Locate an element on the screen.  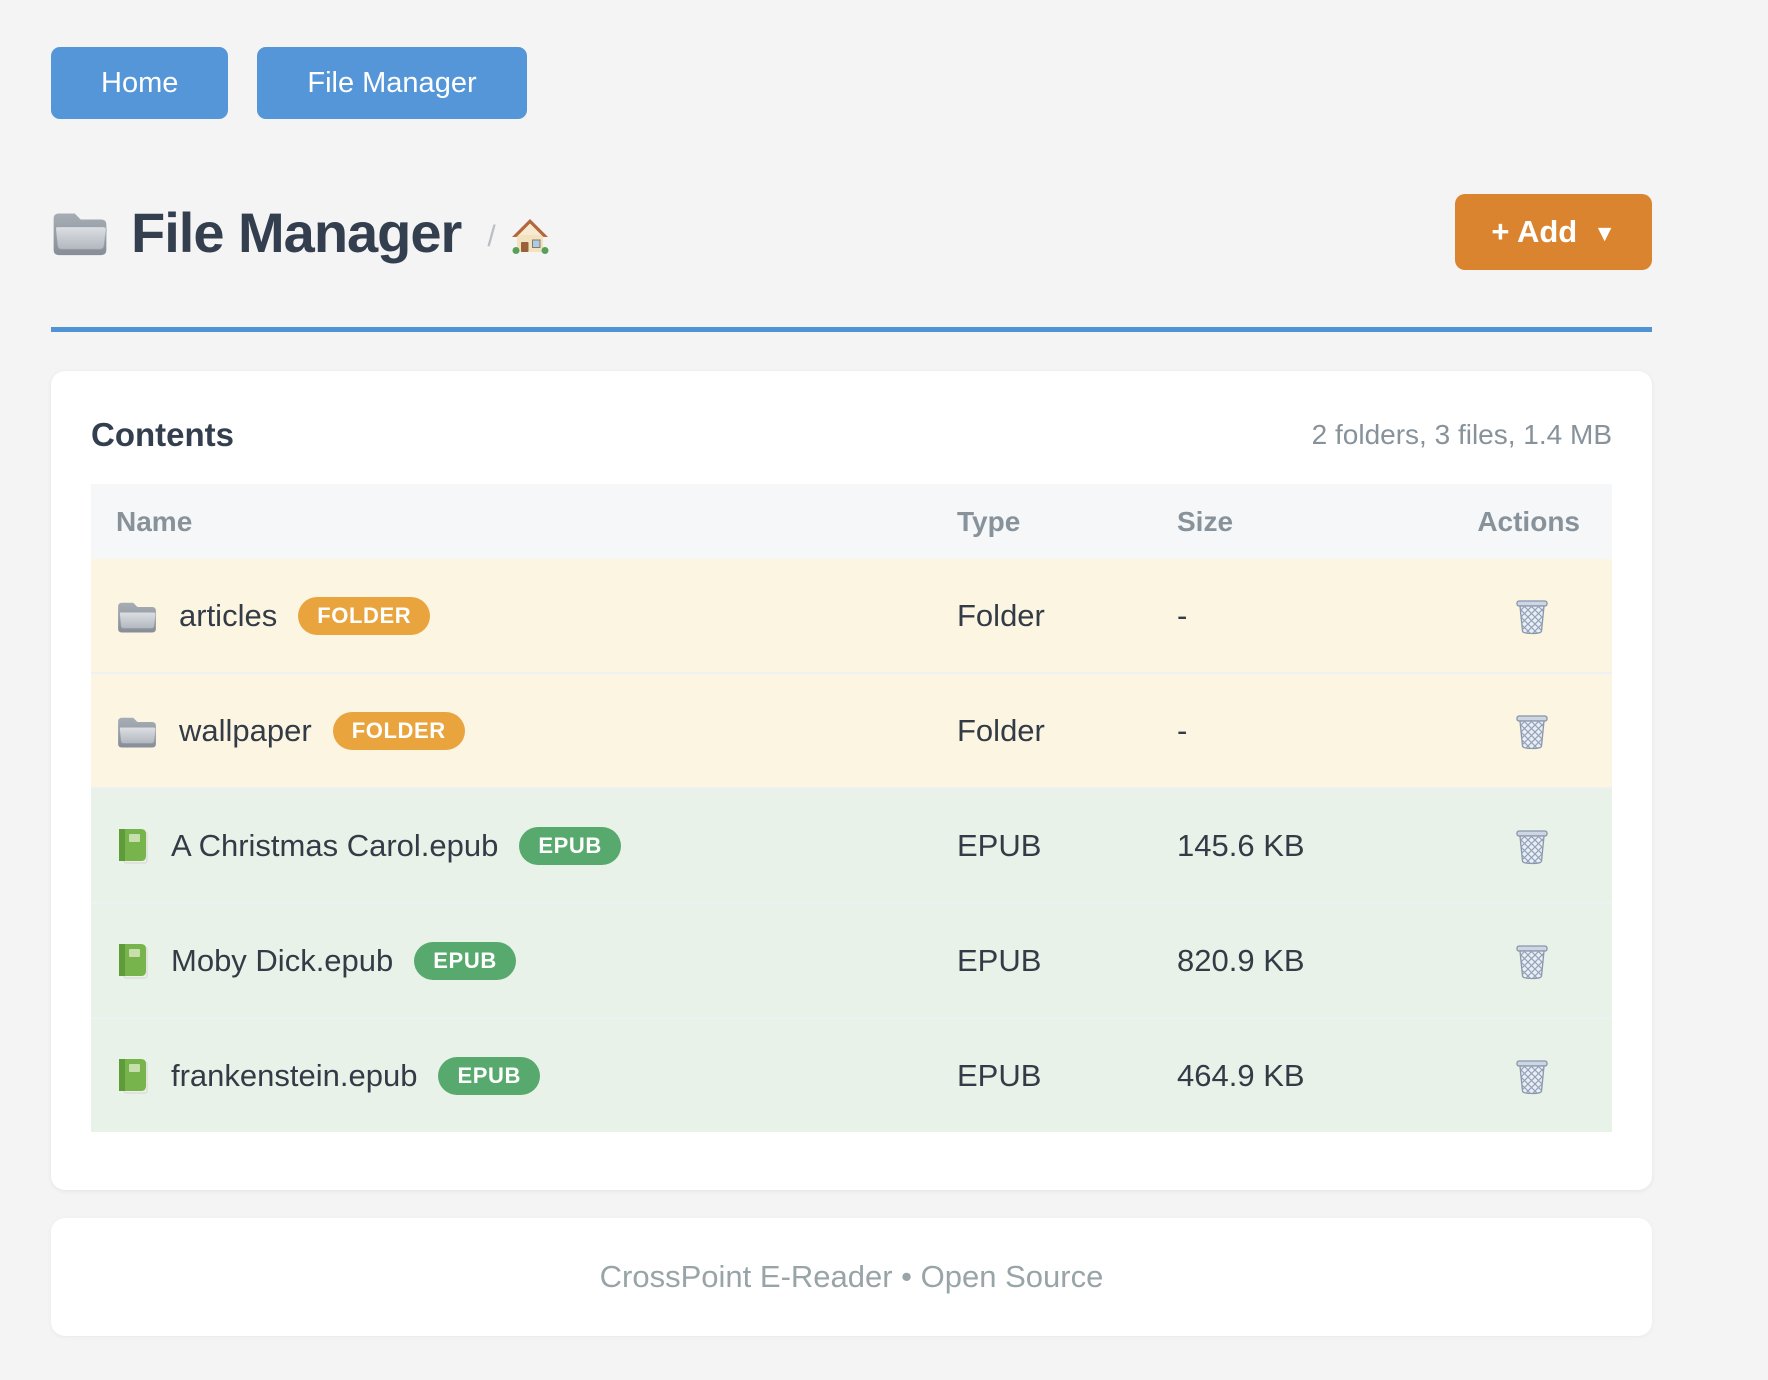
col-header-size: Size is located at coordinates (1205, 521).